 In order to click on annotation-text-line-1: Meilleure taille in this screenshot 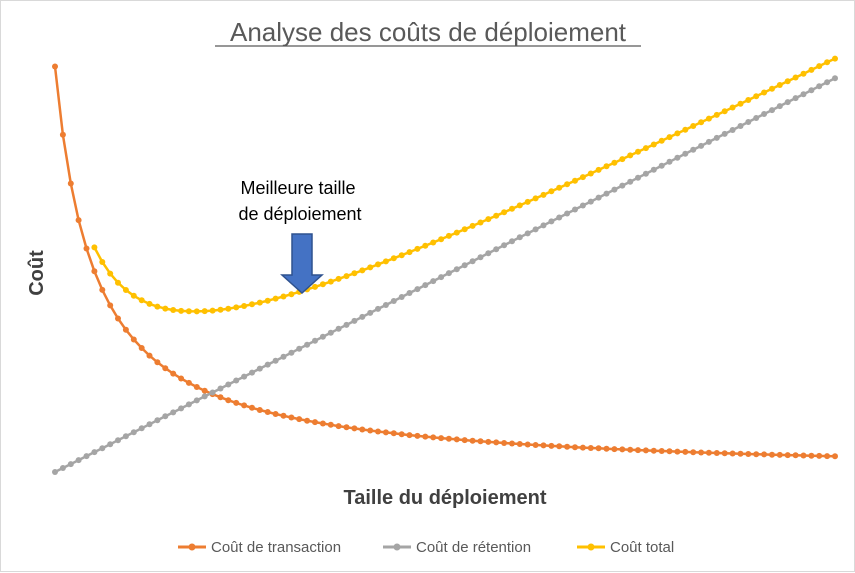, I will do `click(297, 188)`.